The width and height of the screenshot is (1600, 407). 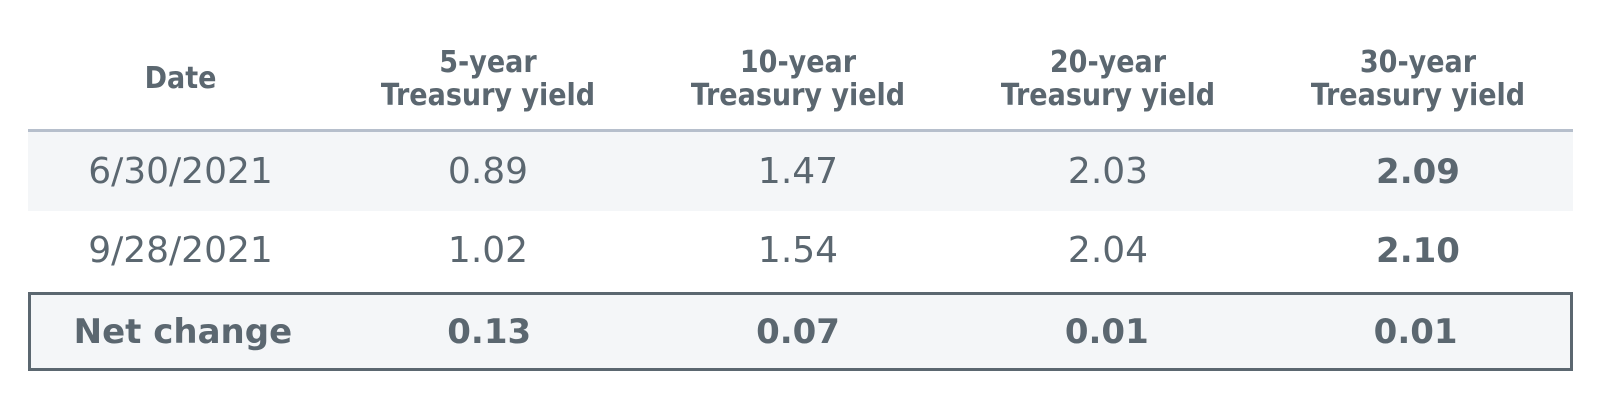 I want to click on row-10-year-value: 1.54, so click(x=798, y=250).